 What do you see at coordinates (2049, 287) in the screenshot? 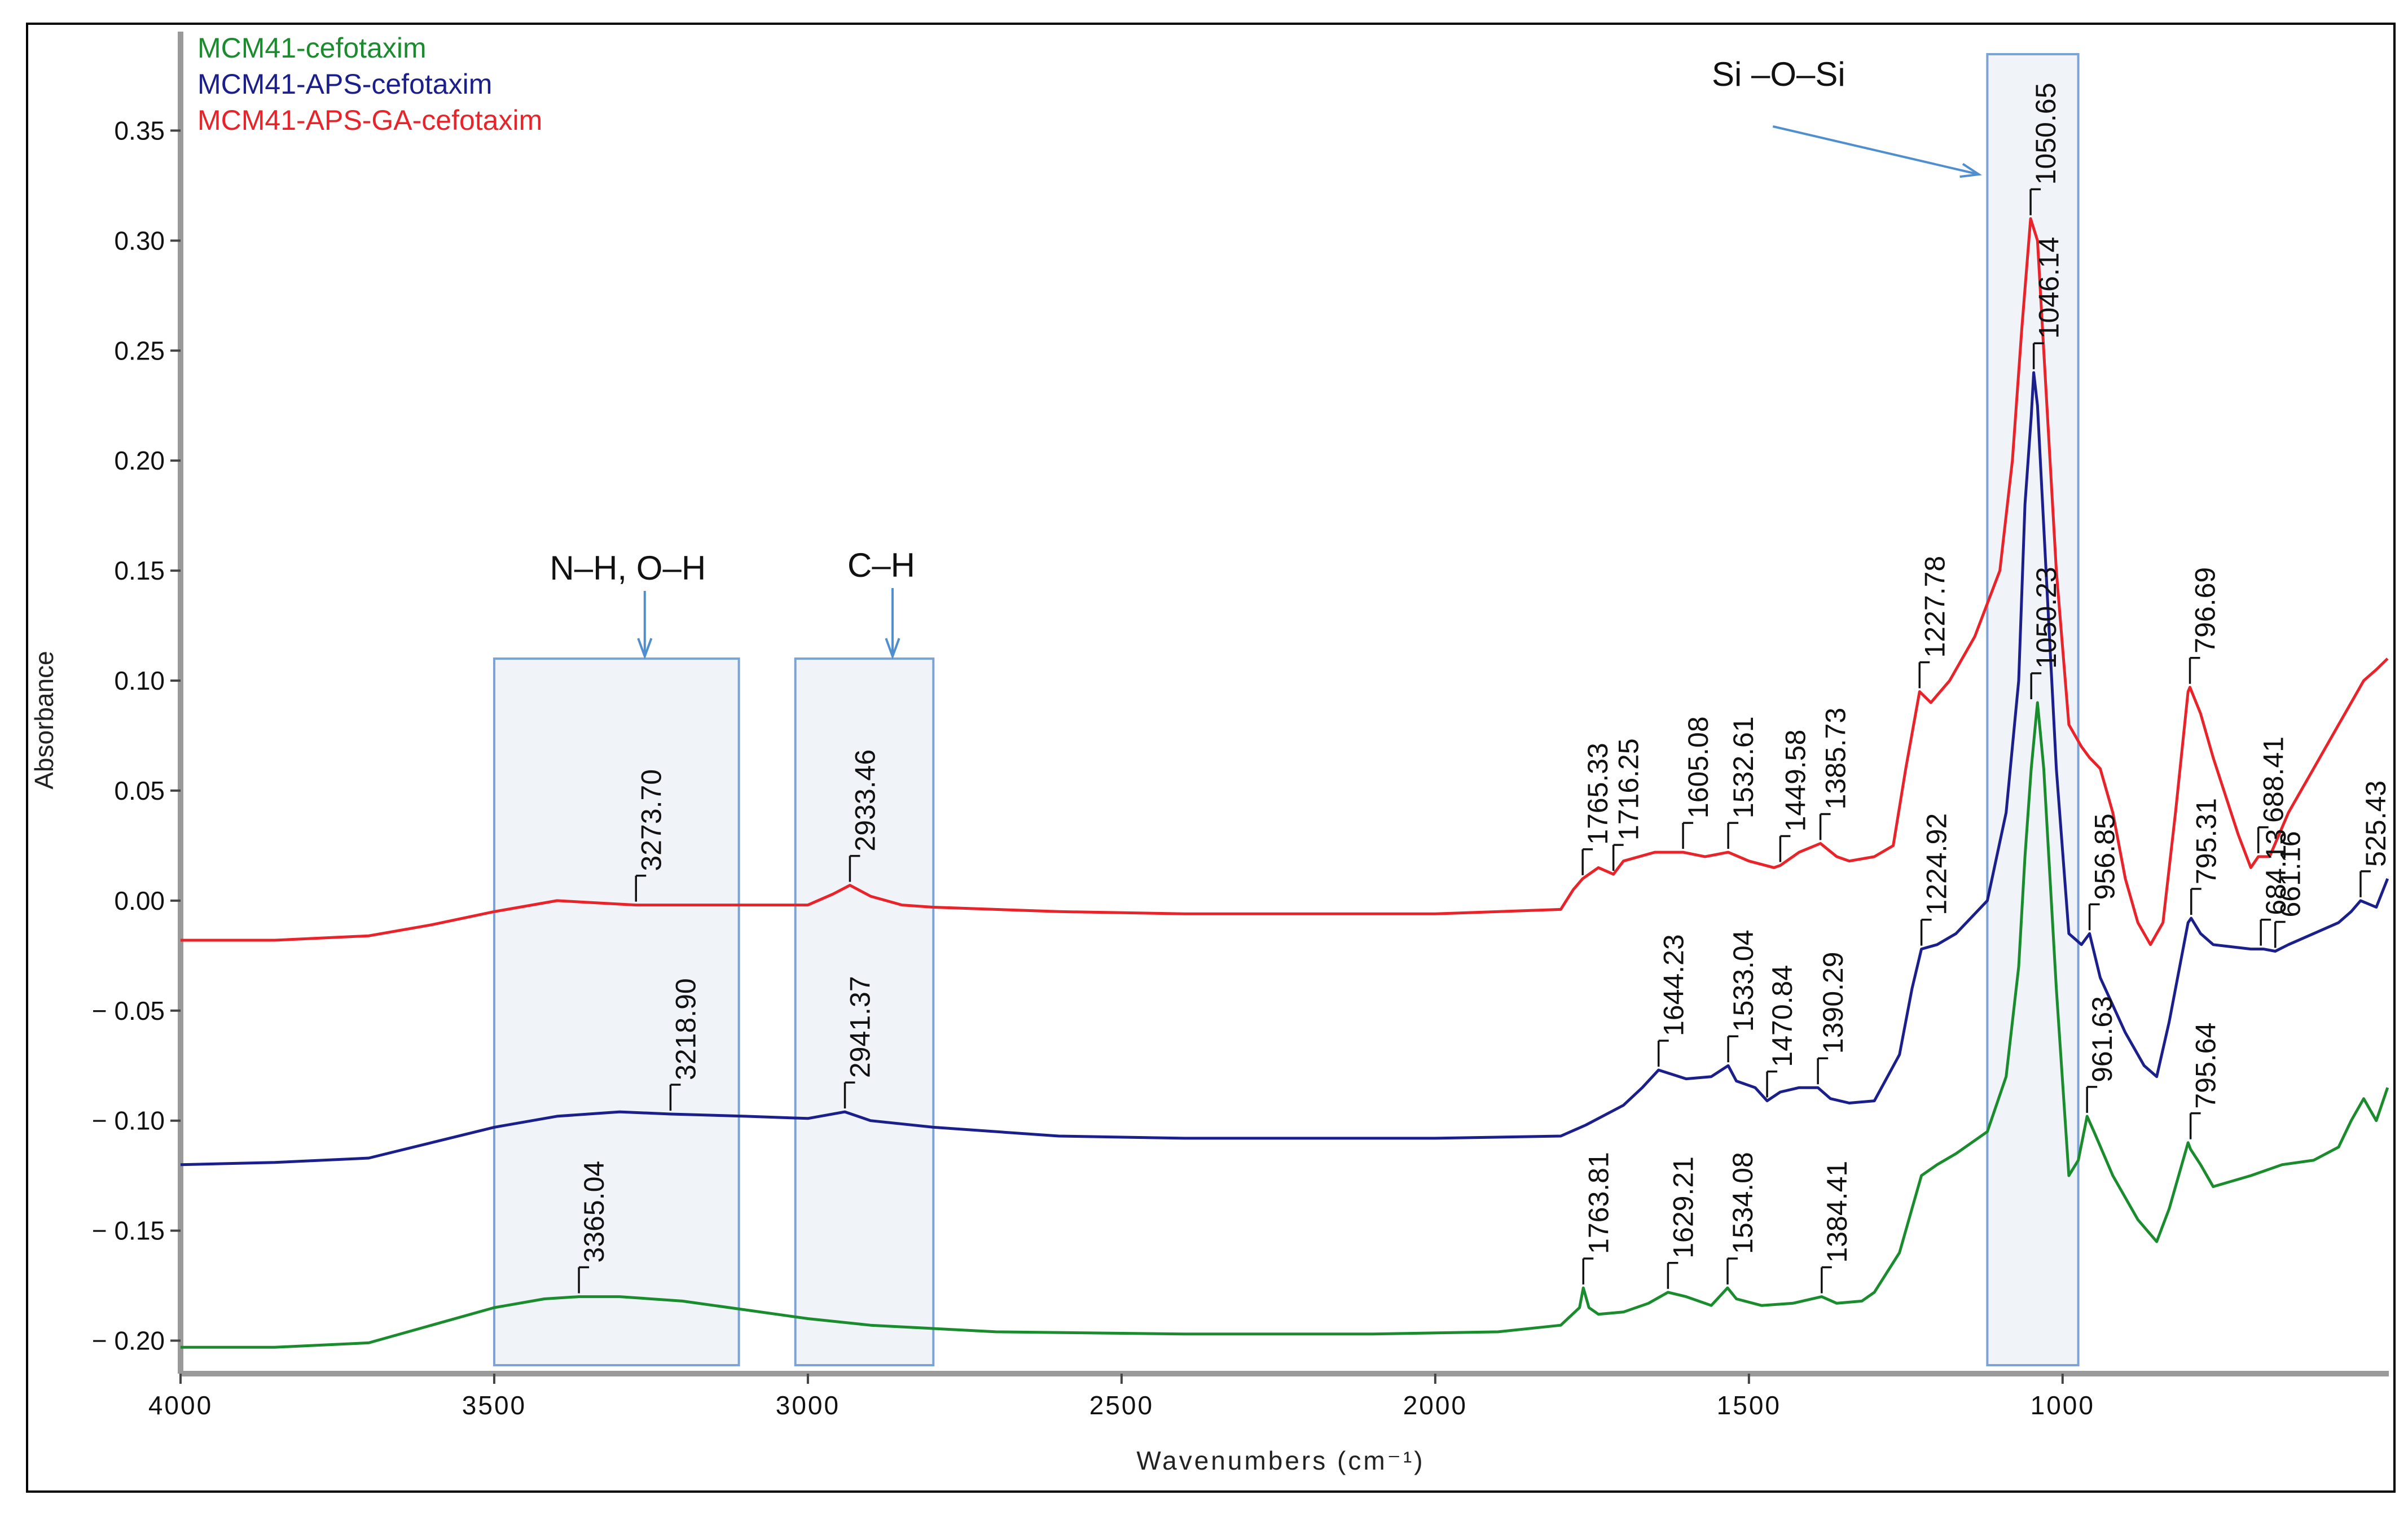
I see `peak-label: 1046.14` at bounding box center [2049, 287].